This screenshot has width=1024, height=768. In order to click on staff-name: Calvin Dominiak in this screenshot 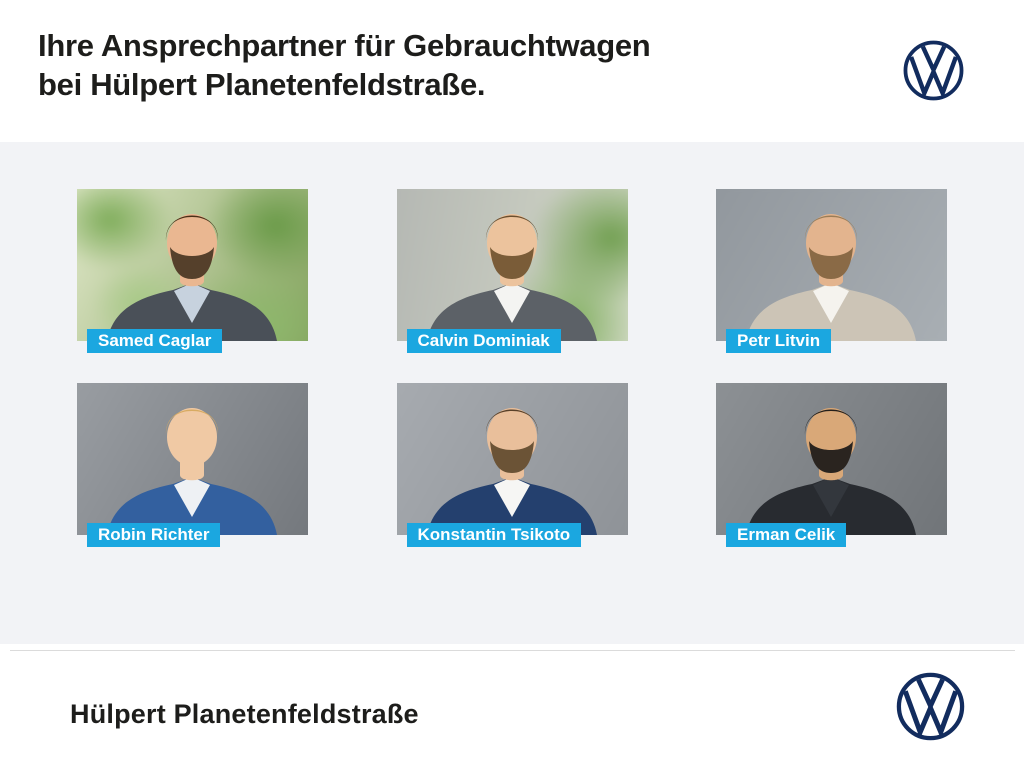, I will do `click(483, 340)`.